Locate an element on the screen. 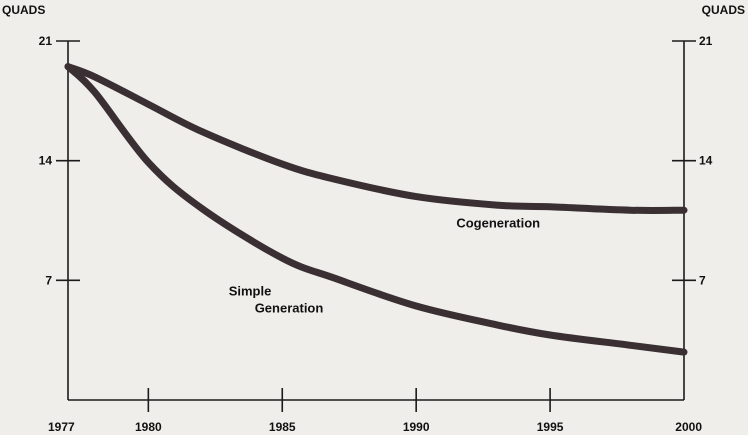 The height and width of the screenshot is (435, 748). x-tick-label: 1990 is located at coordinates (416, 427).